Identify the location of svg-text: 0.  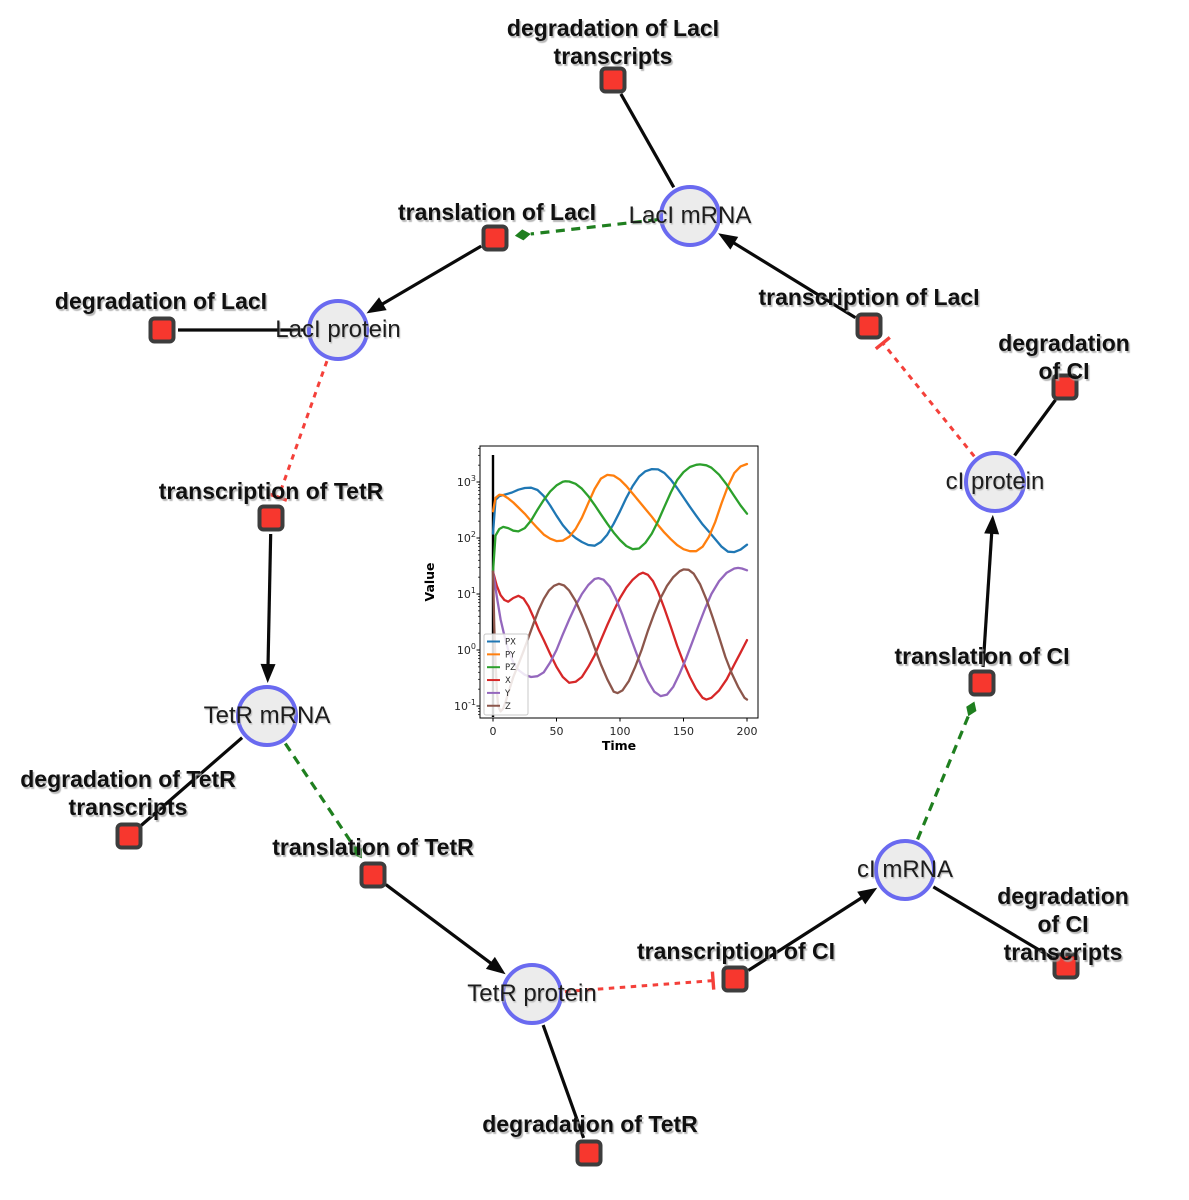
(493, 731).